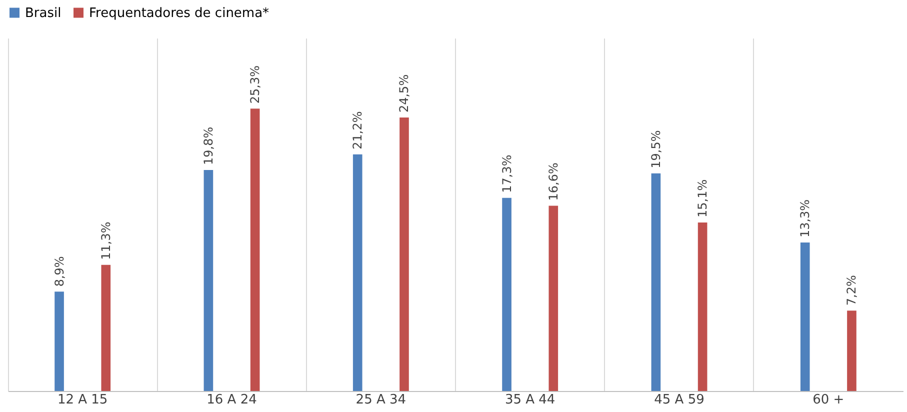  Describe the element at coordinates (805, 218) in the screenshot. I see `data-label: 13,3%` at that location.